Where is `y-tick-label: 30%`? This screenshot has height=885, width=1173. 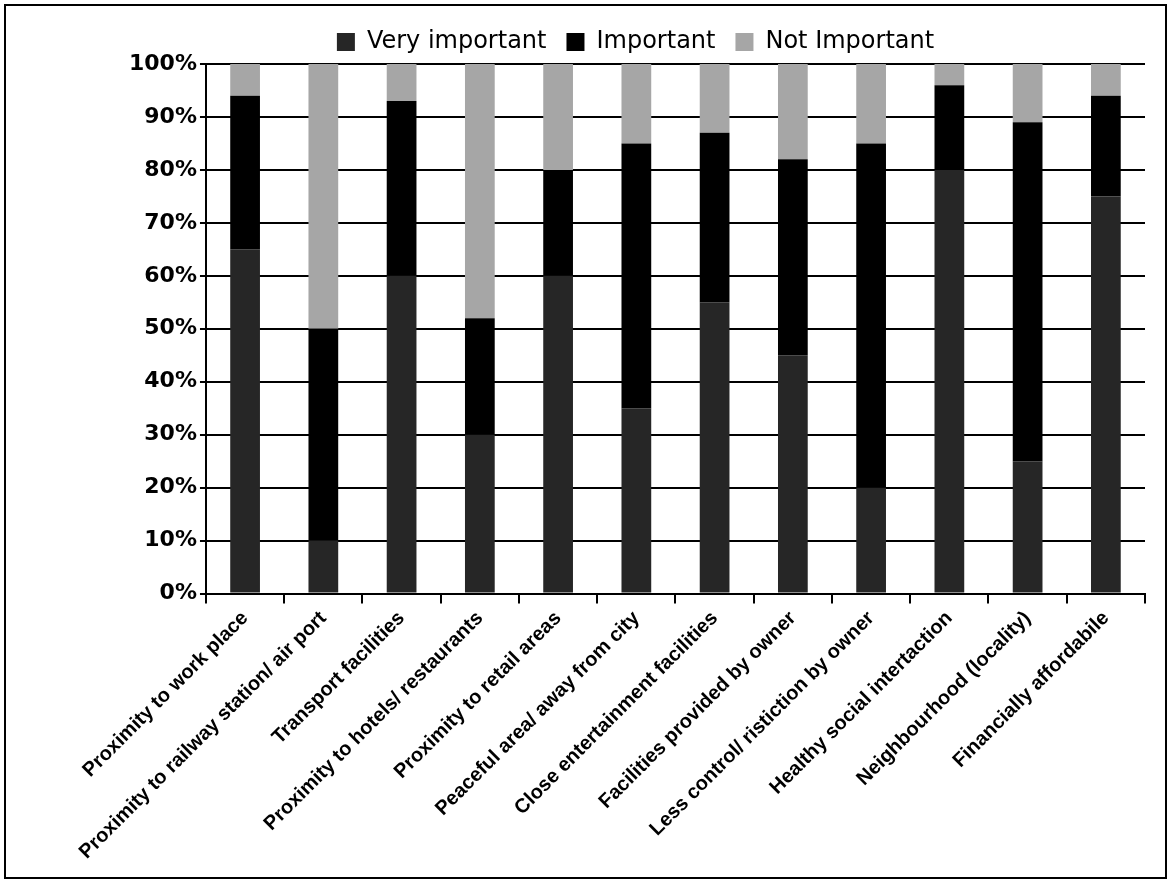
y-tick-label: 30% is located at coordinates (170, 433).